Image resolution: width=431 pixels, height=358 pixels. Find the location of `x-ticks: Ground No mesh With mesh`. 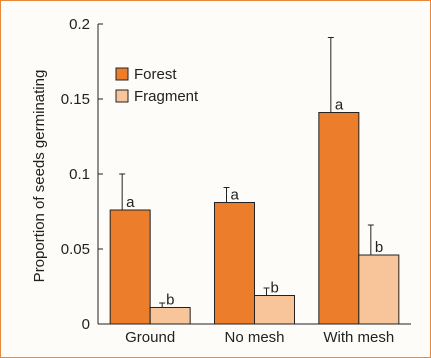

x-ticks: Ground No mesh With mesh is located at coordinates (259, 337).